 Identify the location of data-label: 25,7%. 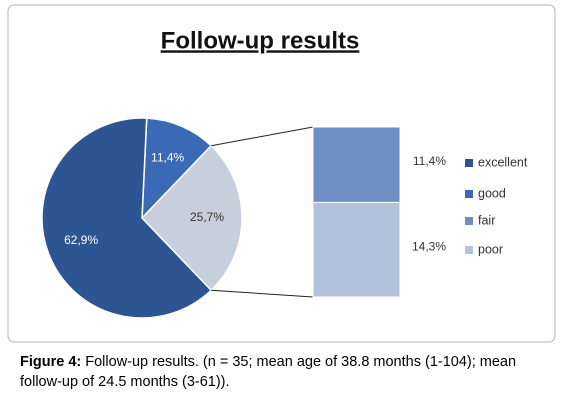
(207, 217).